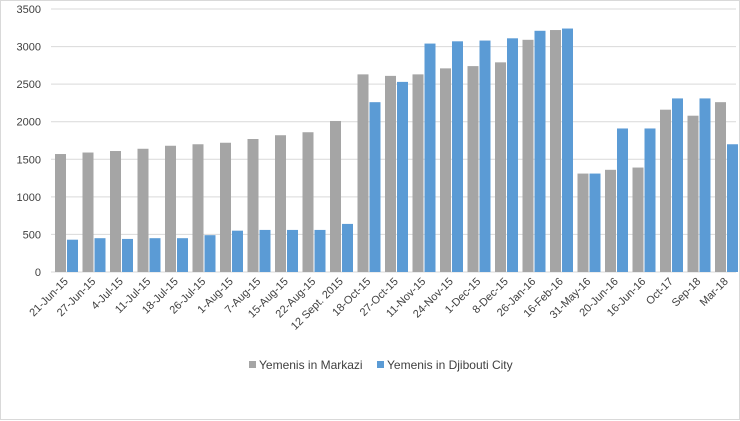 Image resolution: width=740 pixels, height=421 pixels. What do you see at coordinates (311, 365) in the screenshot?
I see `legend-label: Yemenis in Markazi` at bounding box center [311, 365].